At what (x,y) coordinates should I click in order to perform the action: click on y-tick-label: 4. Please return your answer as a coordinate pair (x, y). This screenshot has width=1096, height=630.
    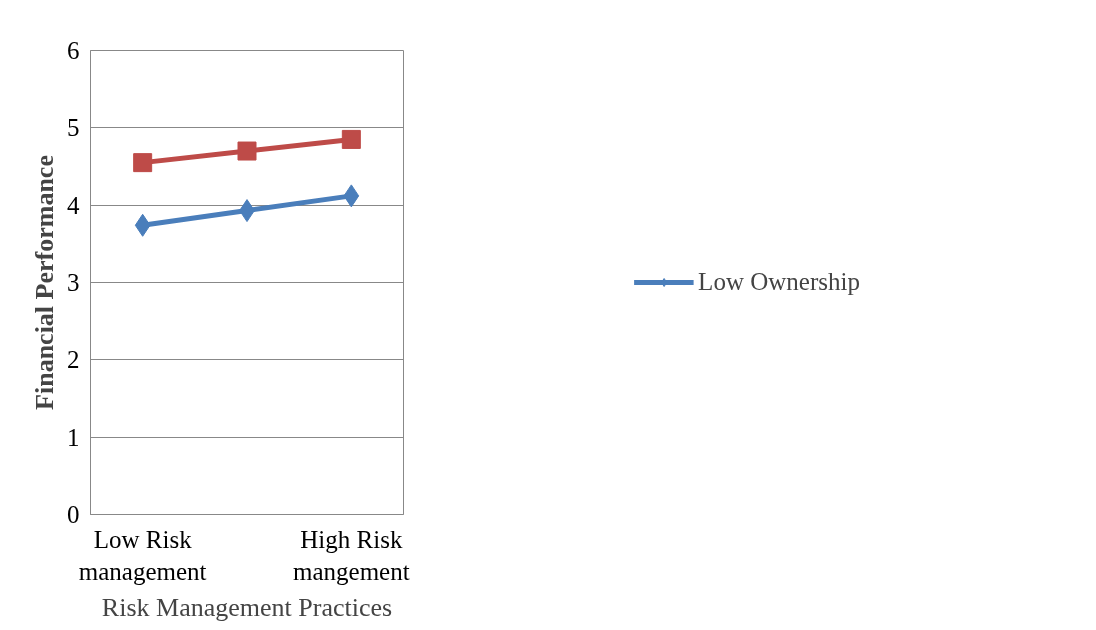
    Looking at the image, I should click on (73, 205).